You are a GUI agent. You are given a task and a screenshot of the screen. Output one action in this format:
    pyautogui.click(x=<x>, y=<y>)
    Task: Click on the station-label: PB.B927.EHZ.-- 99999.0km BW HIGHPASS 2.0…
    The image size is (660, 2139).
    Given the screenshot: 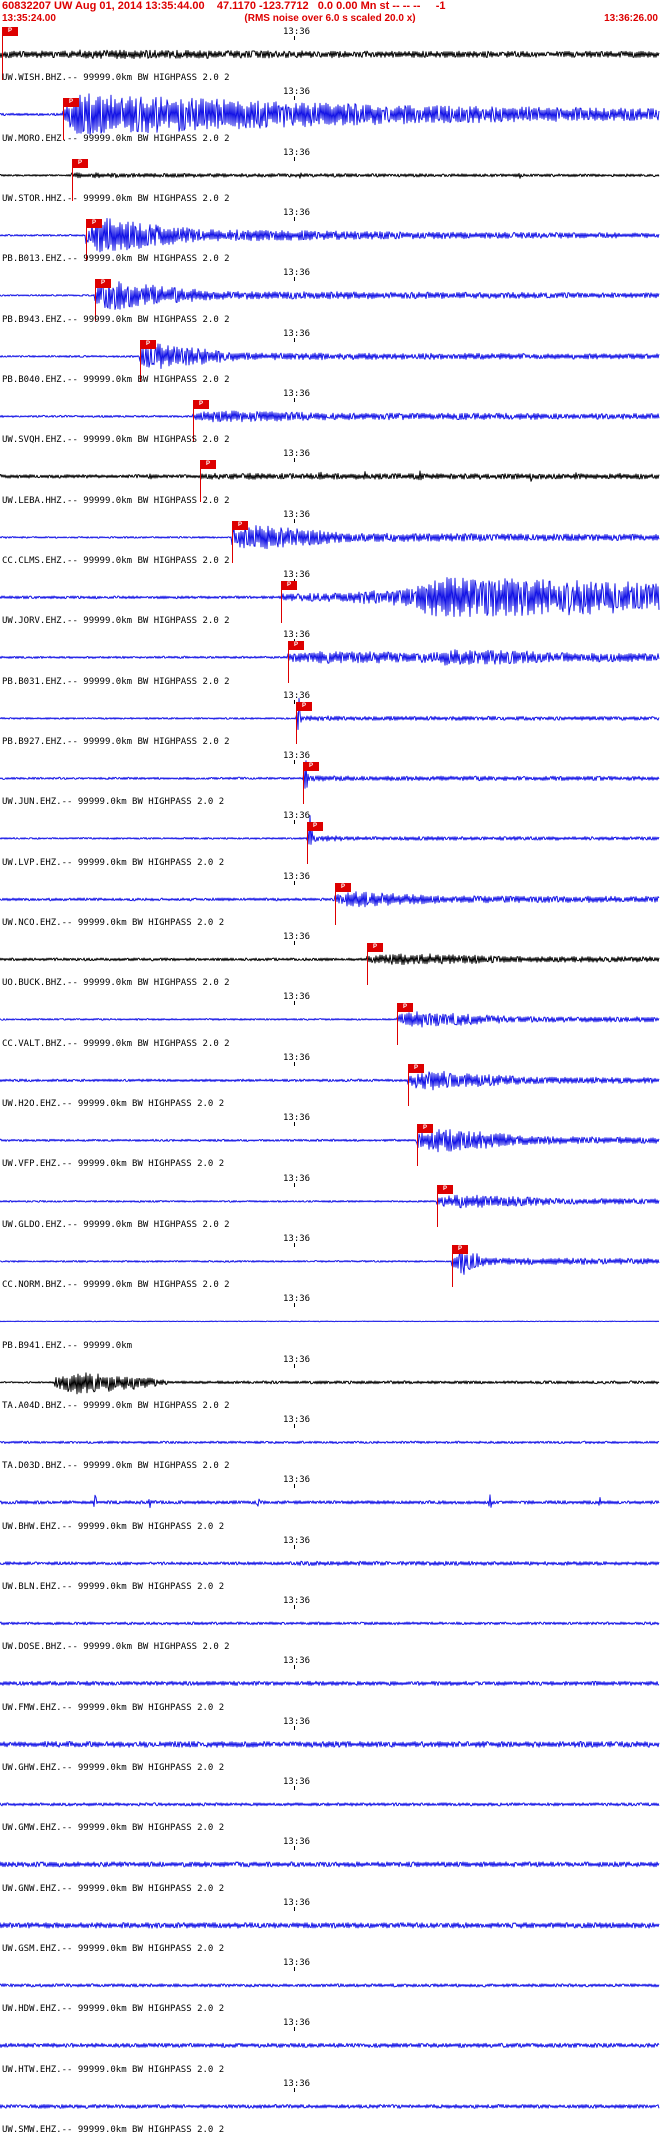 What is the action you would take?
    pyautogui.click(x=116, y=742)
    